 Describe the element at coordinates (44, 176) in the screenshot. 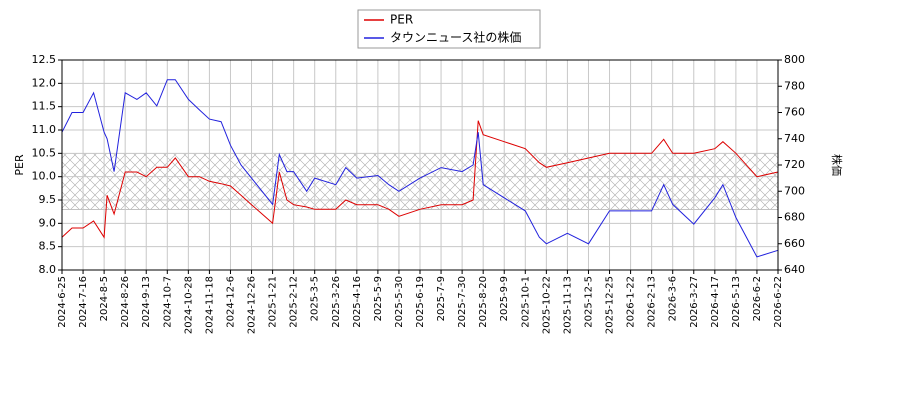

I see `y-tick-label: 10.0` at that location.